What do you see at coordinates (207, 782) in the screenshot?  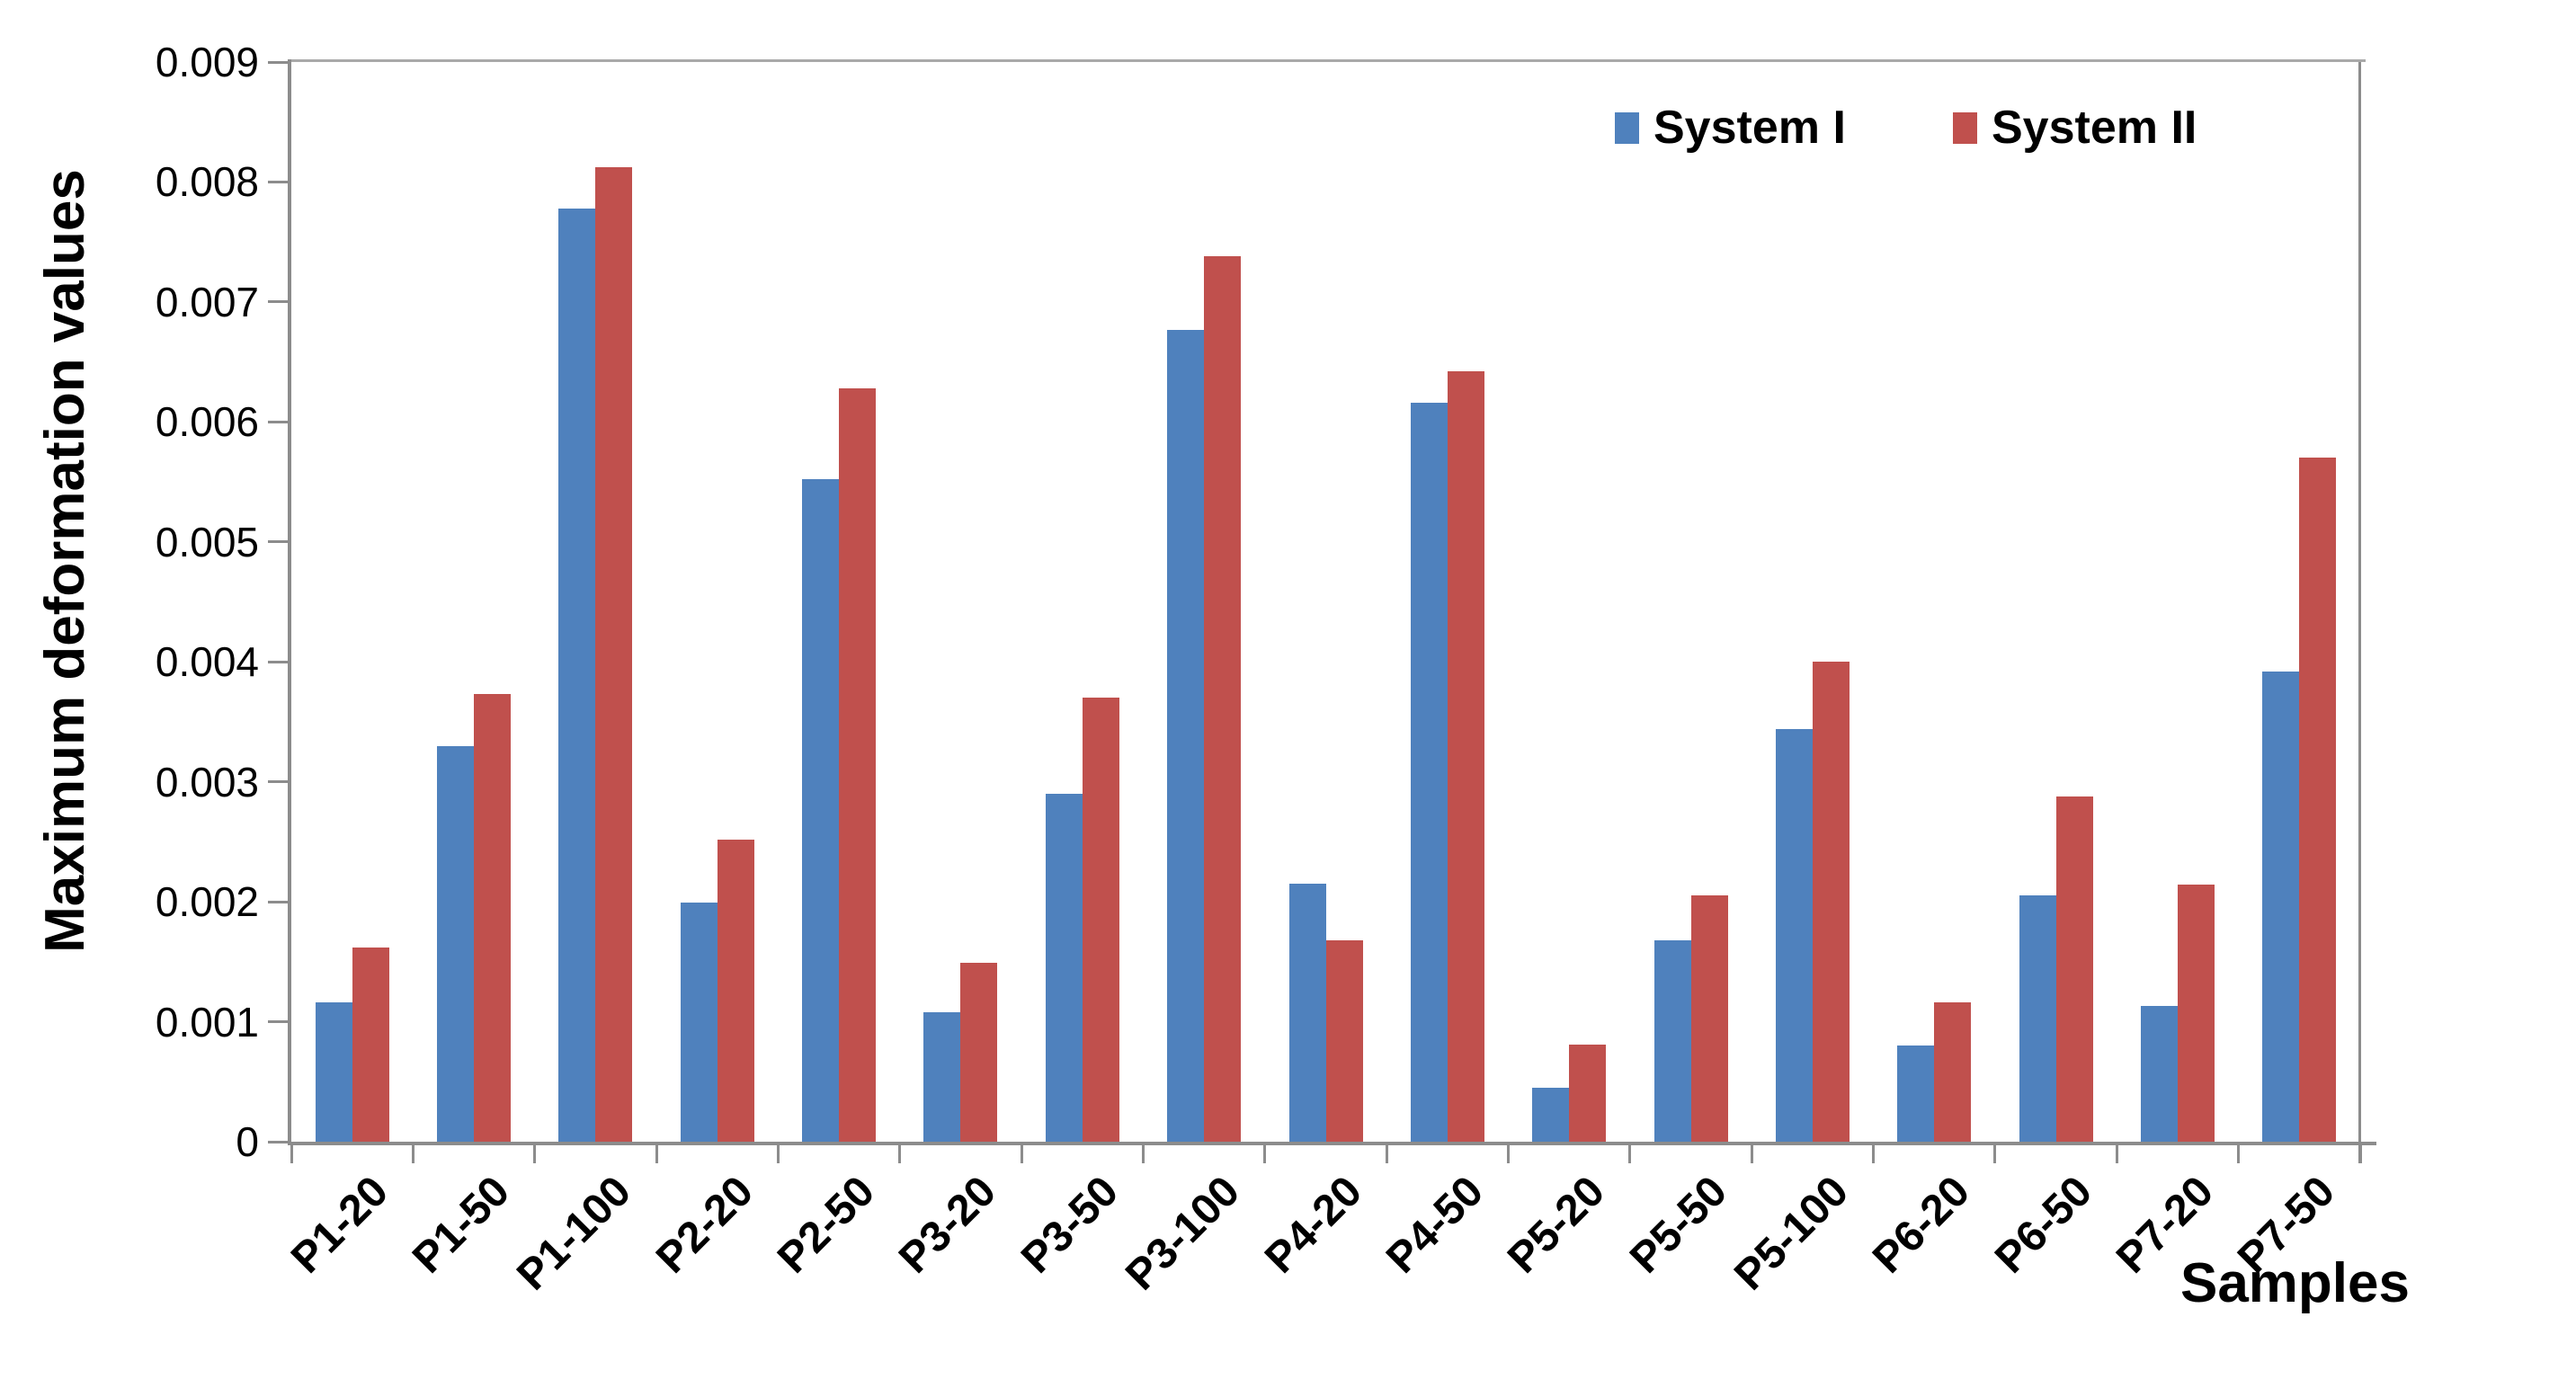 I see `y-tick-label: 0.003` at bounding box center [207, 782].